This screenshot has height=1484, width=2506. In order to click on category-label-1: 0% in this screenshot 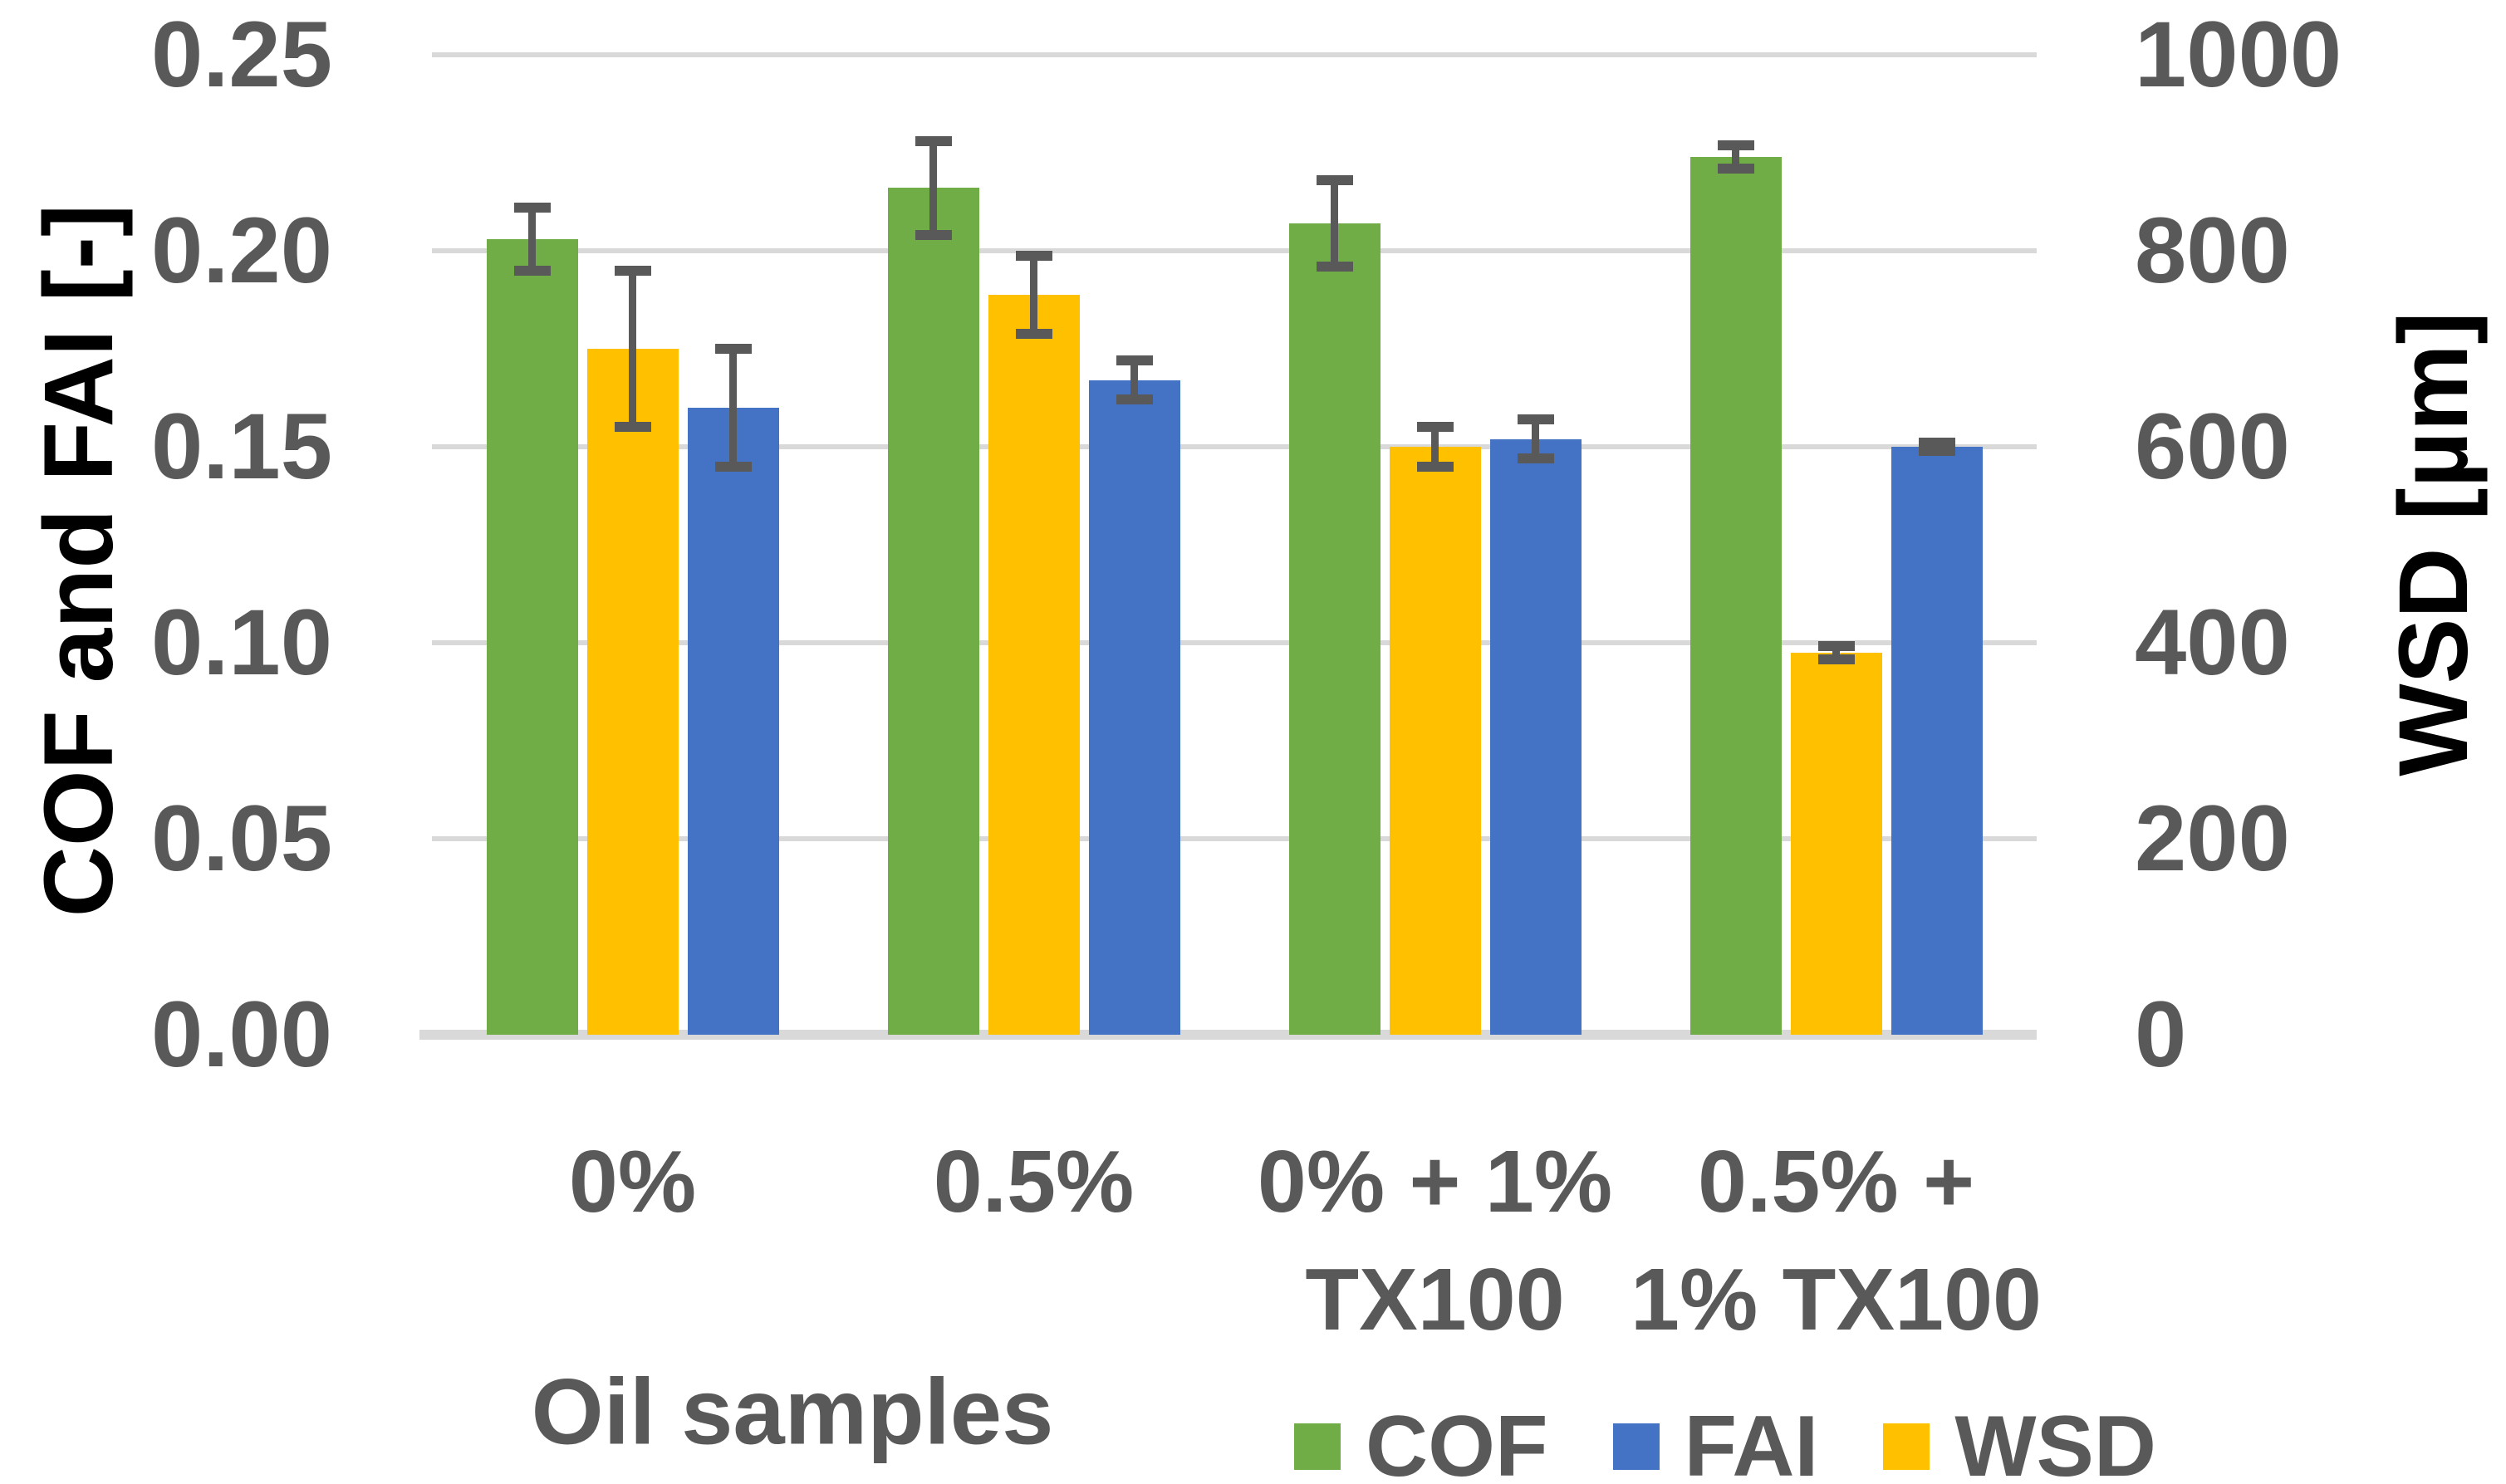, I will do `click(633, 1182)`.